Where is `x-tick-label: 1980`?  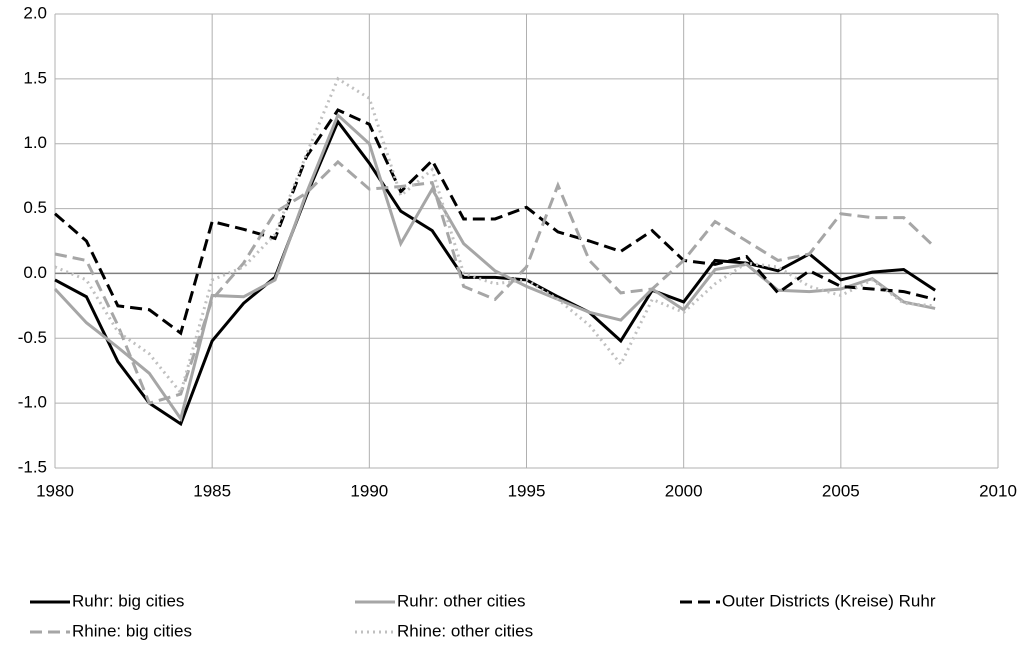 x-tick-label: 1980 is located at coordinates (55, 490).